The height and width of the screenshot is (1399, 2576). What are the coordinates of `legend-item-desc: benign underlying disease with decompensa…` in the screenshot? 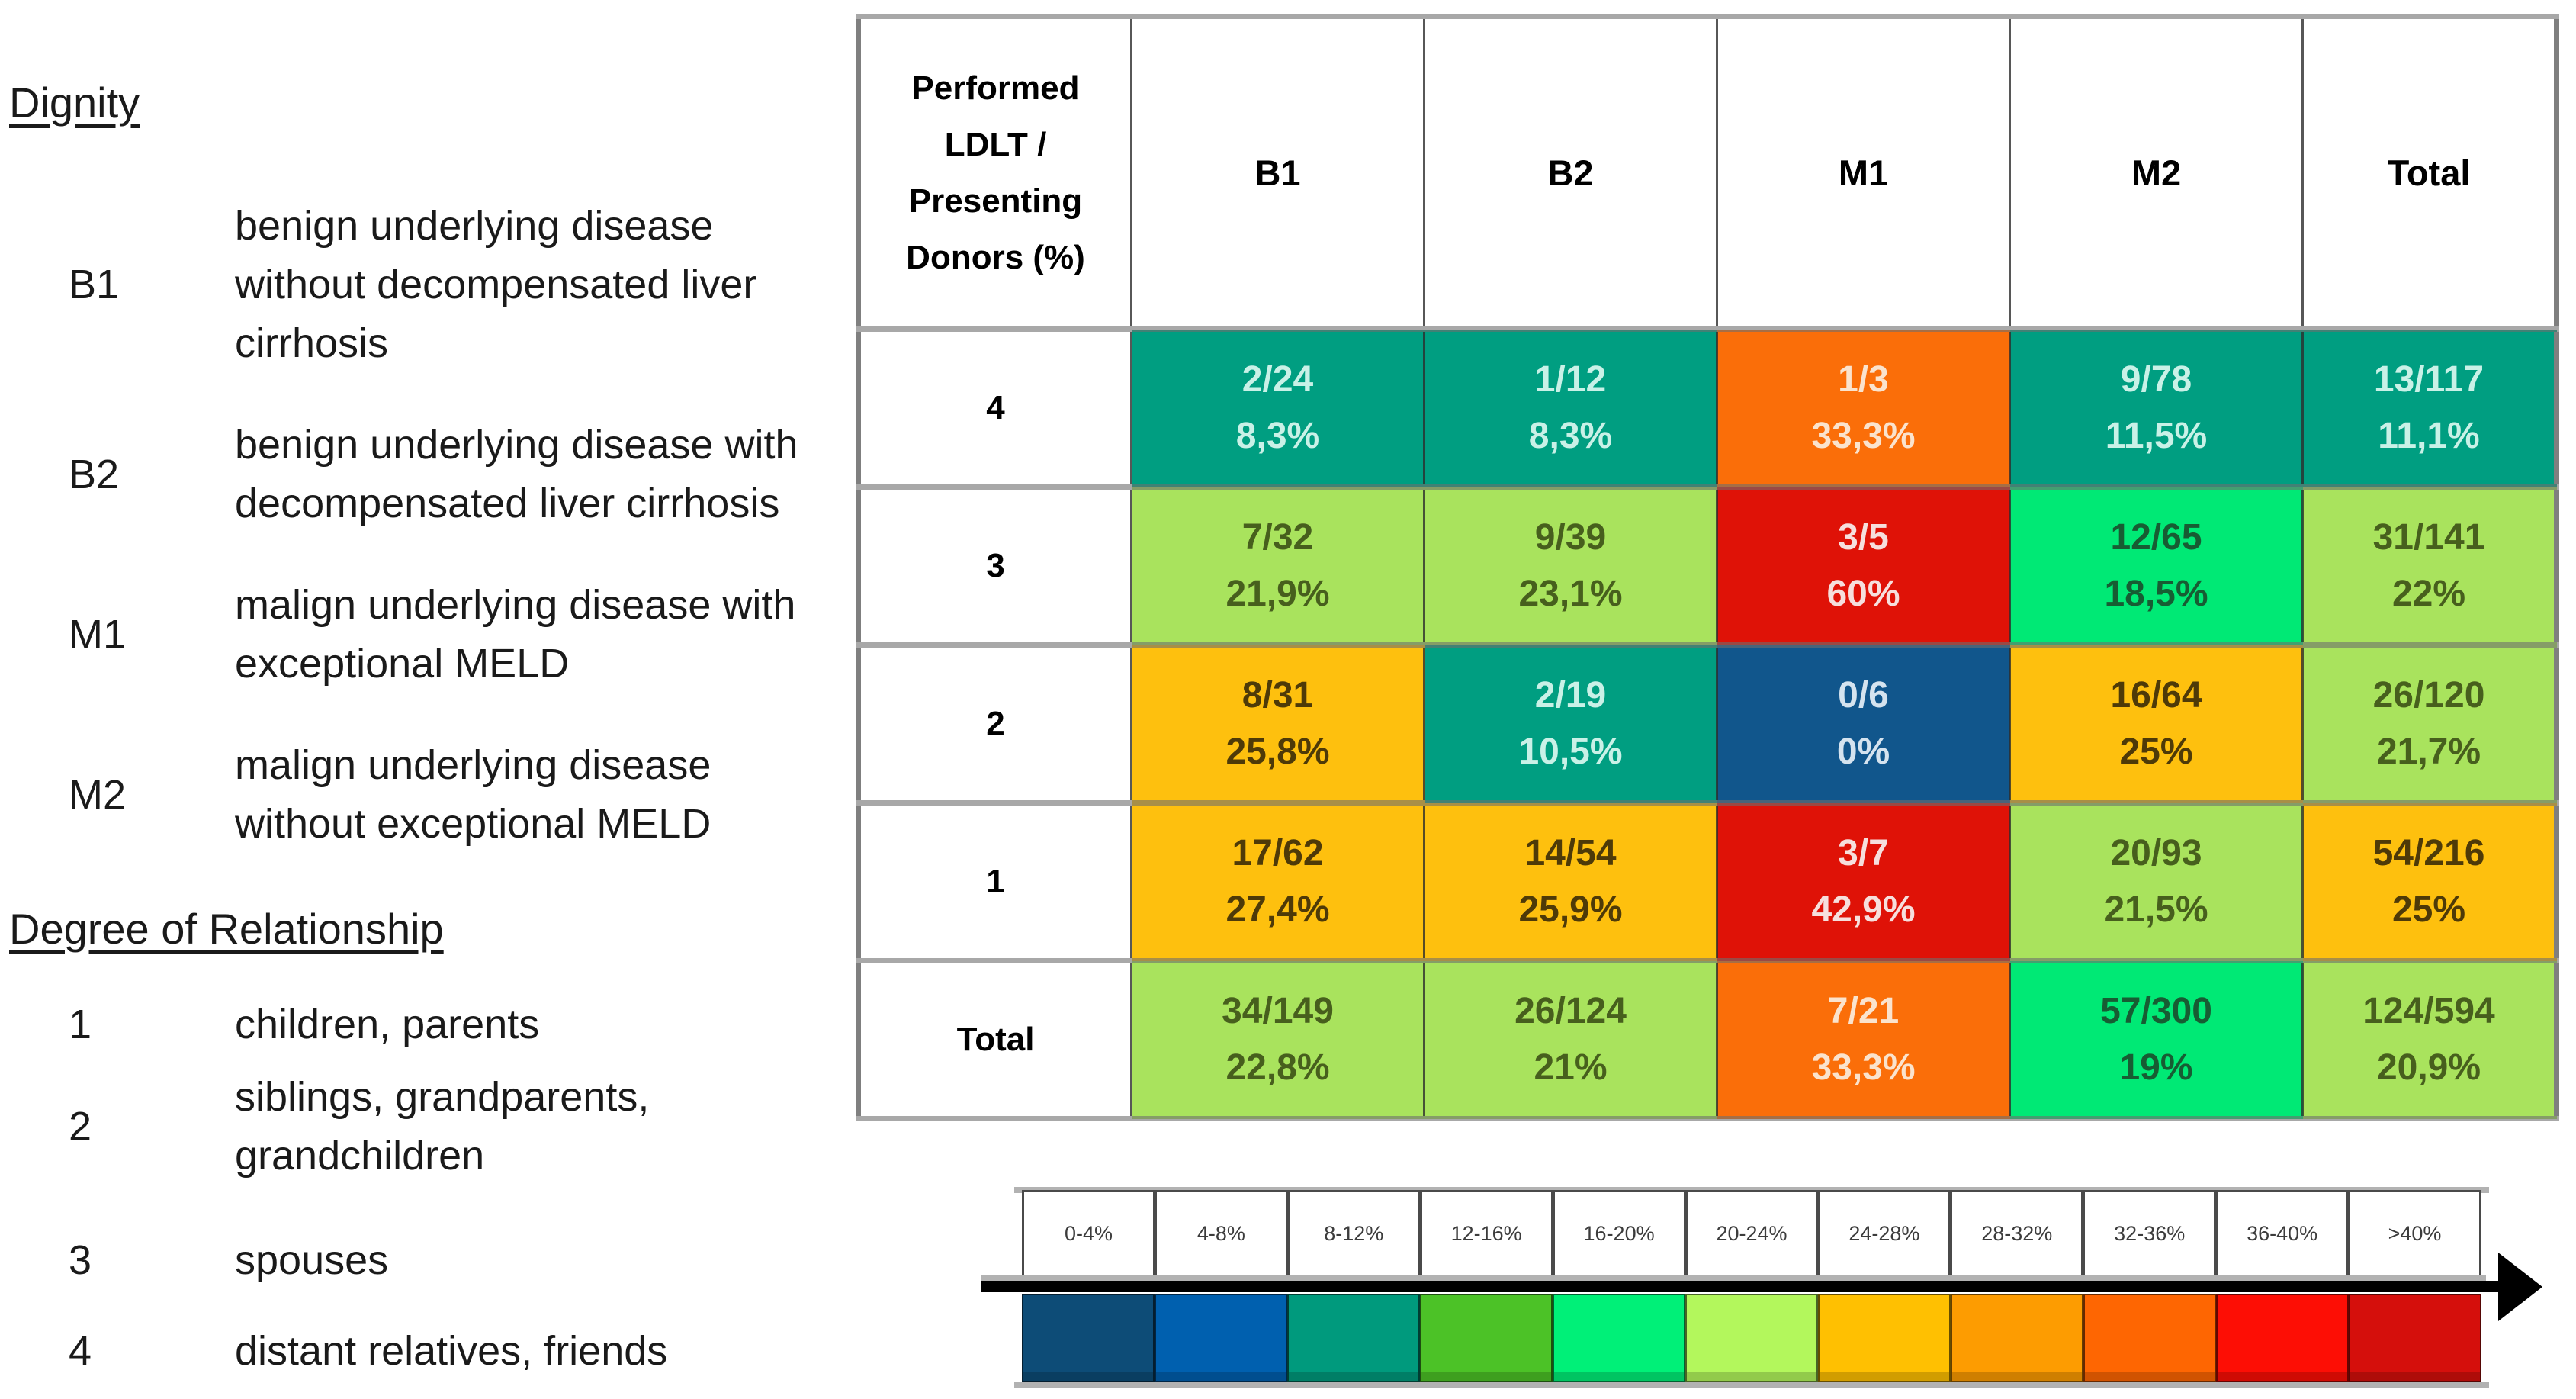 It's located at (544, 474).